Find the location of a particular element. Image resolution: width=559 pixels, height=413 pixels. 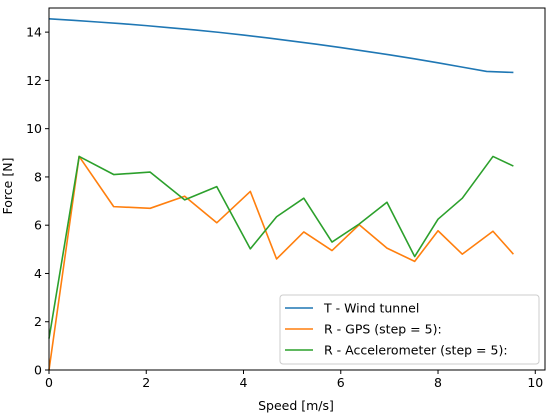

x-tick-label: 8 is located at coordinates (438, 382).